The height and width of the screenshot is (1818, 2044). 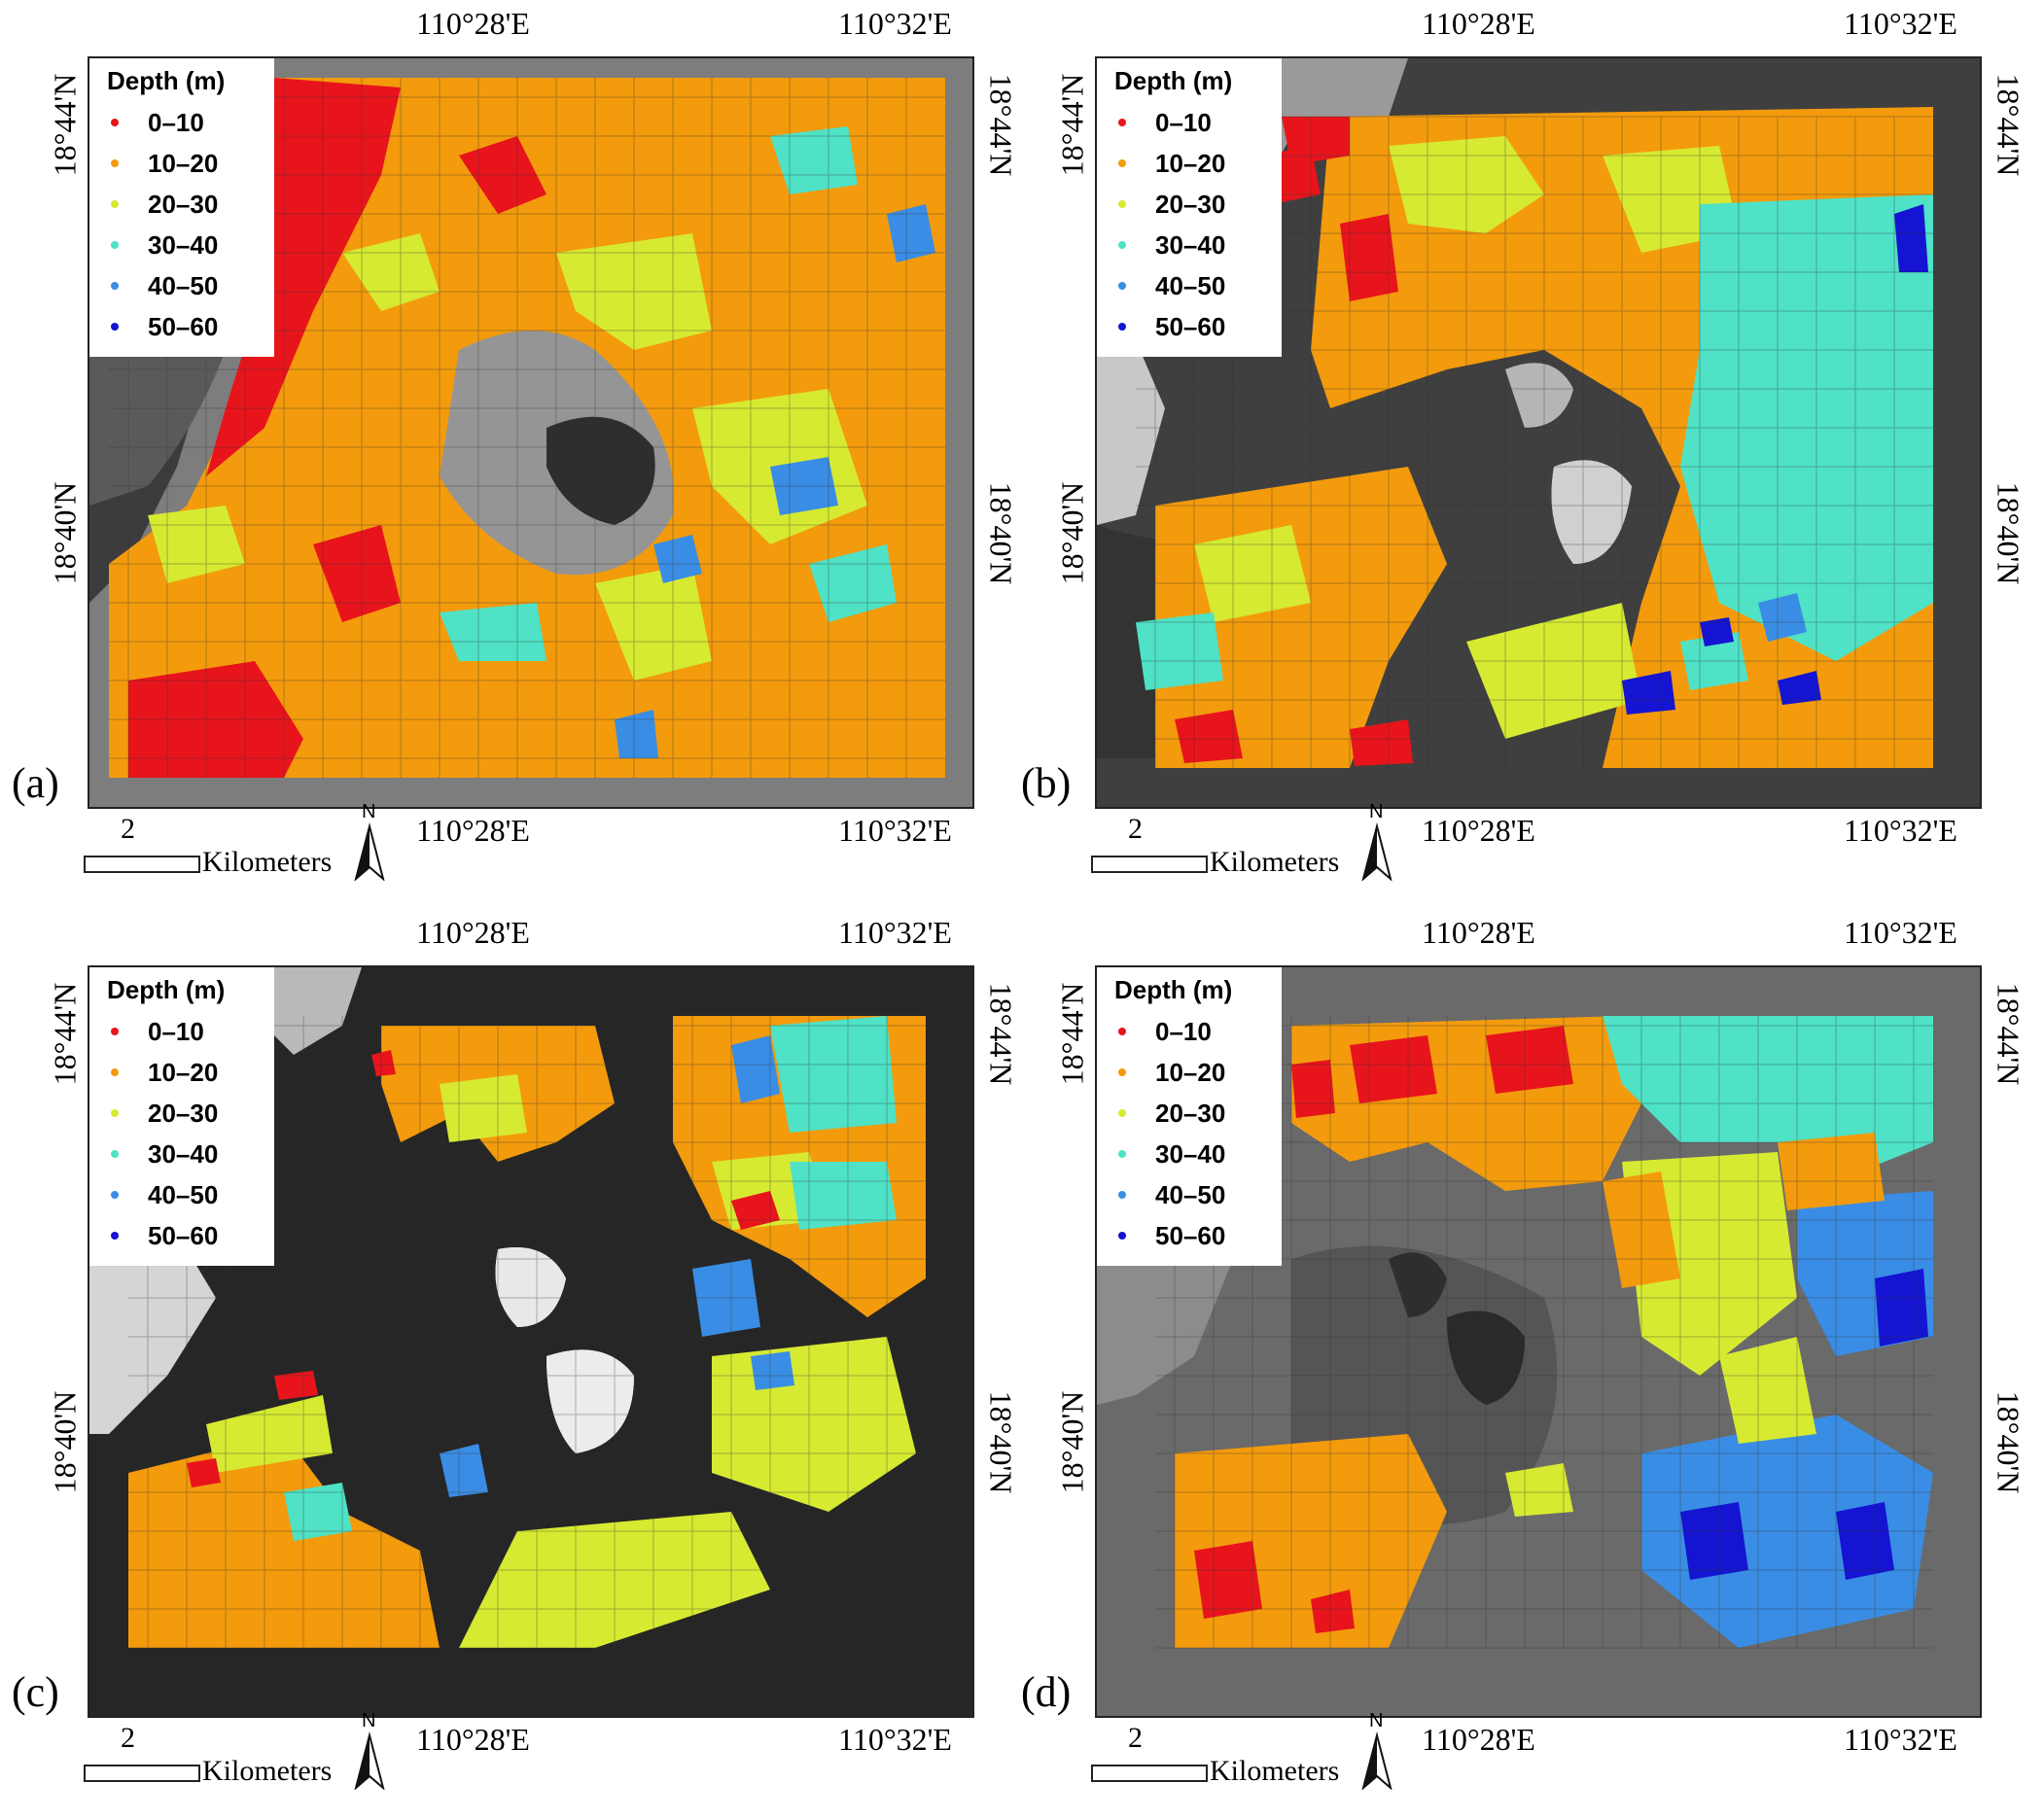 I want to click on depth-overlay-d, so click(x=1554, y=1332).